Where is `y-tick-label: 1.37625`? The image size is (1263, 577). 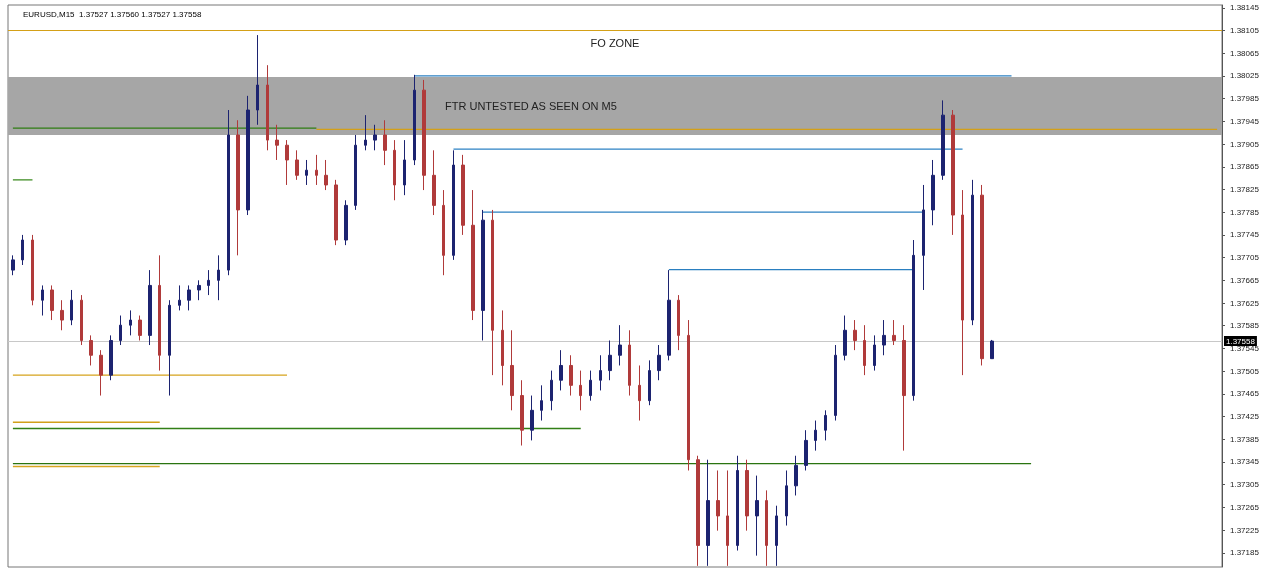
y-tick-label: 1.37625 is located at coordinates (1245, 303).